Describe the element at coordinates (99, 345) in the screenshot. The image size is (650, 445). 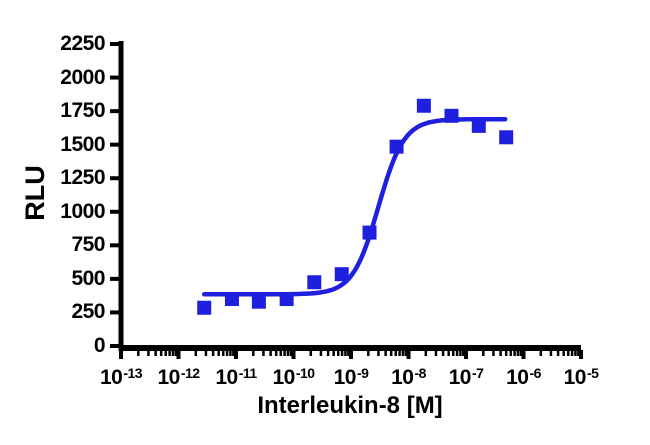
I see `y-tick-label: 0` at that location.